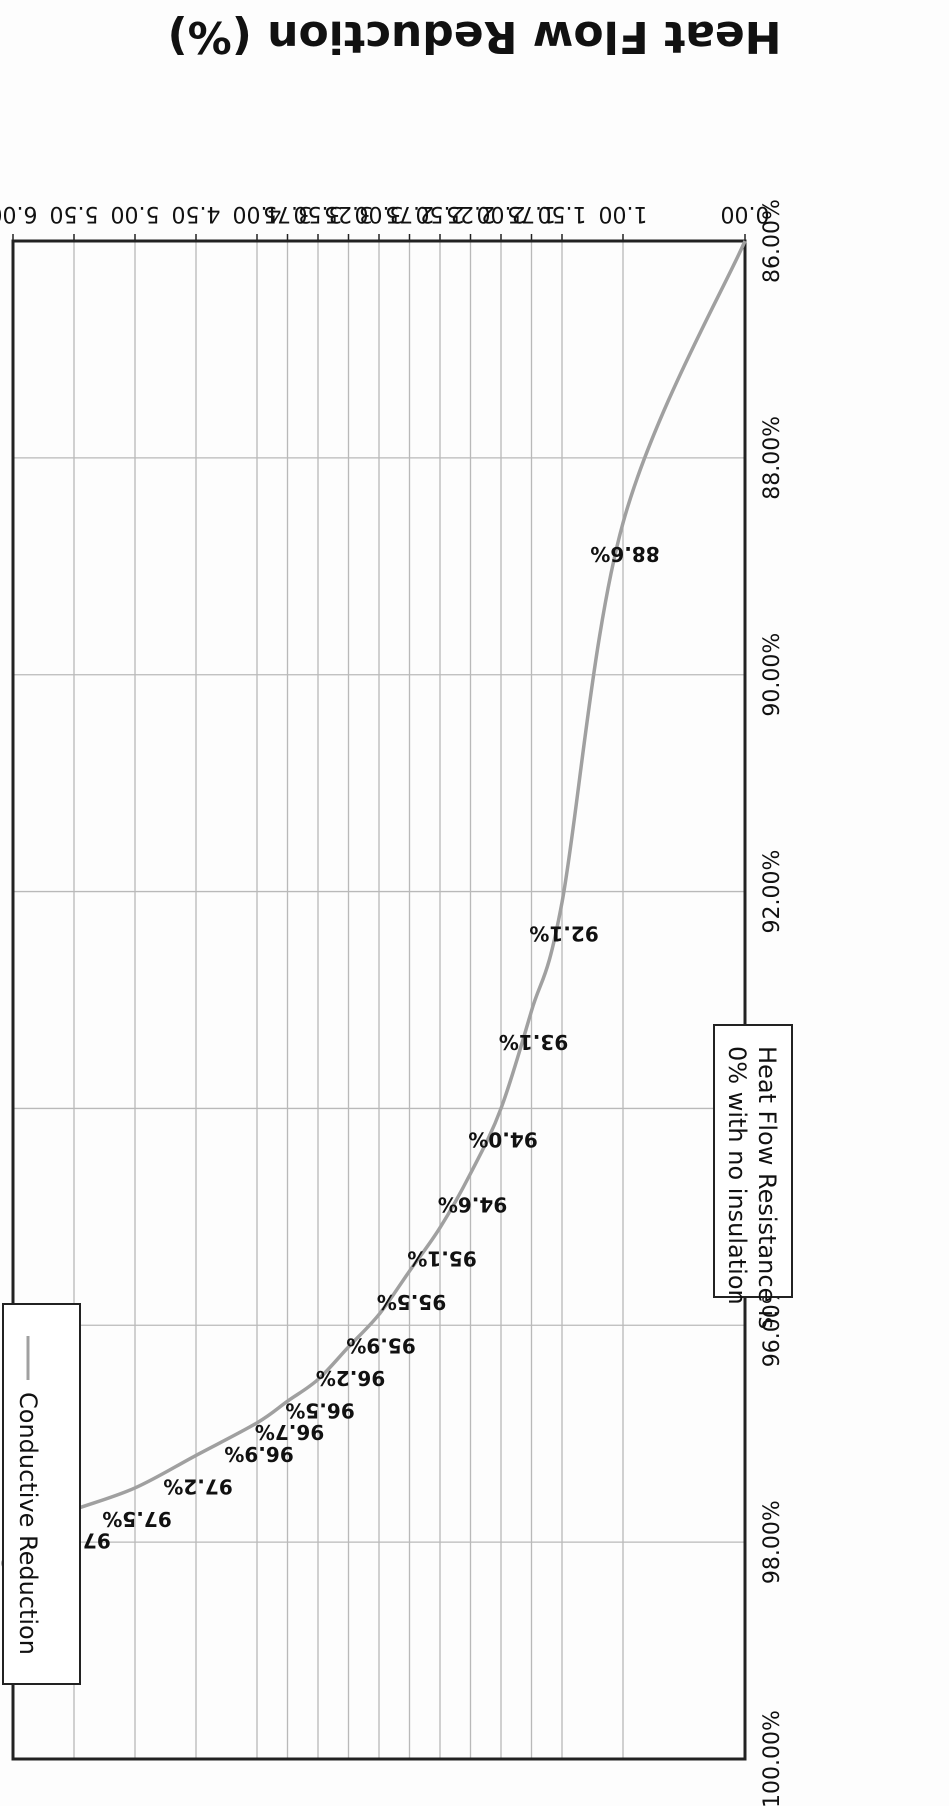  I want to click on x-tick-label: 5.50, so click(74, 213).